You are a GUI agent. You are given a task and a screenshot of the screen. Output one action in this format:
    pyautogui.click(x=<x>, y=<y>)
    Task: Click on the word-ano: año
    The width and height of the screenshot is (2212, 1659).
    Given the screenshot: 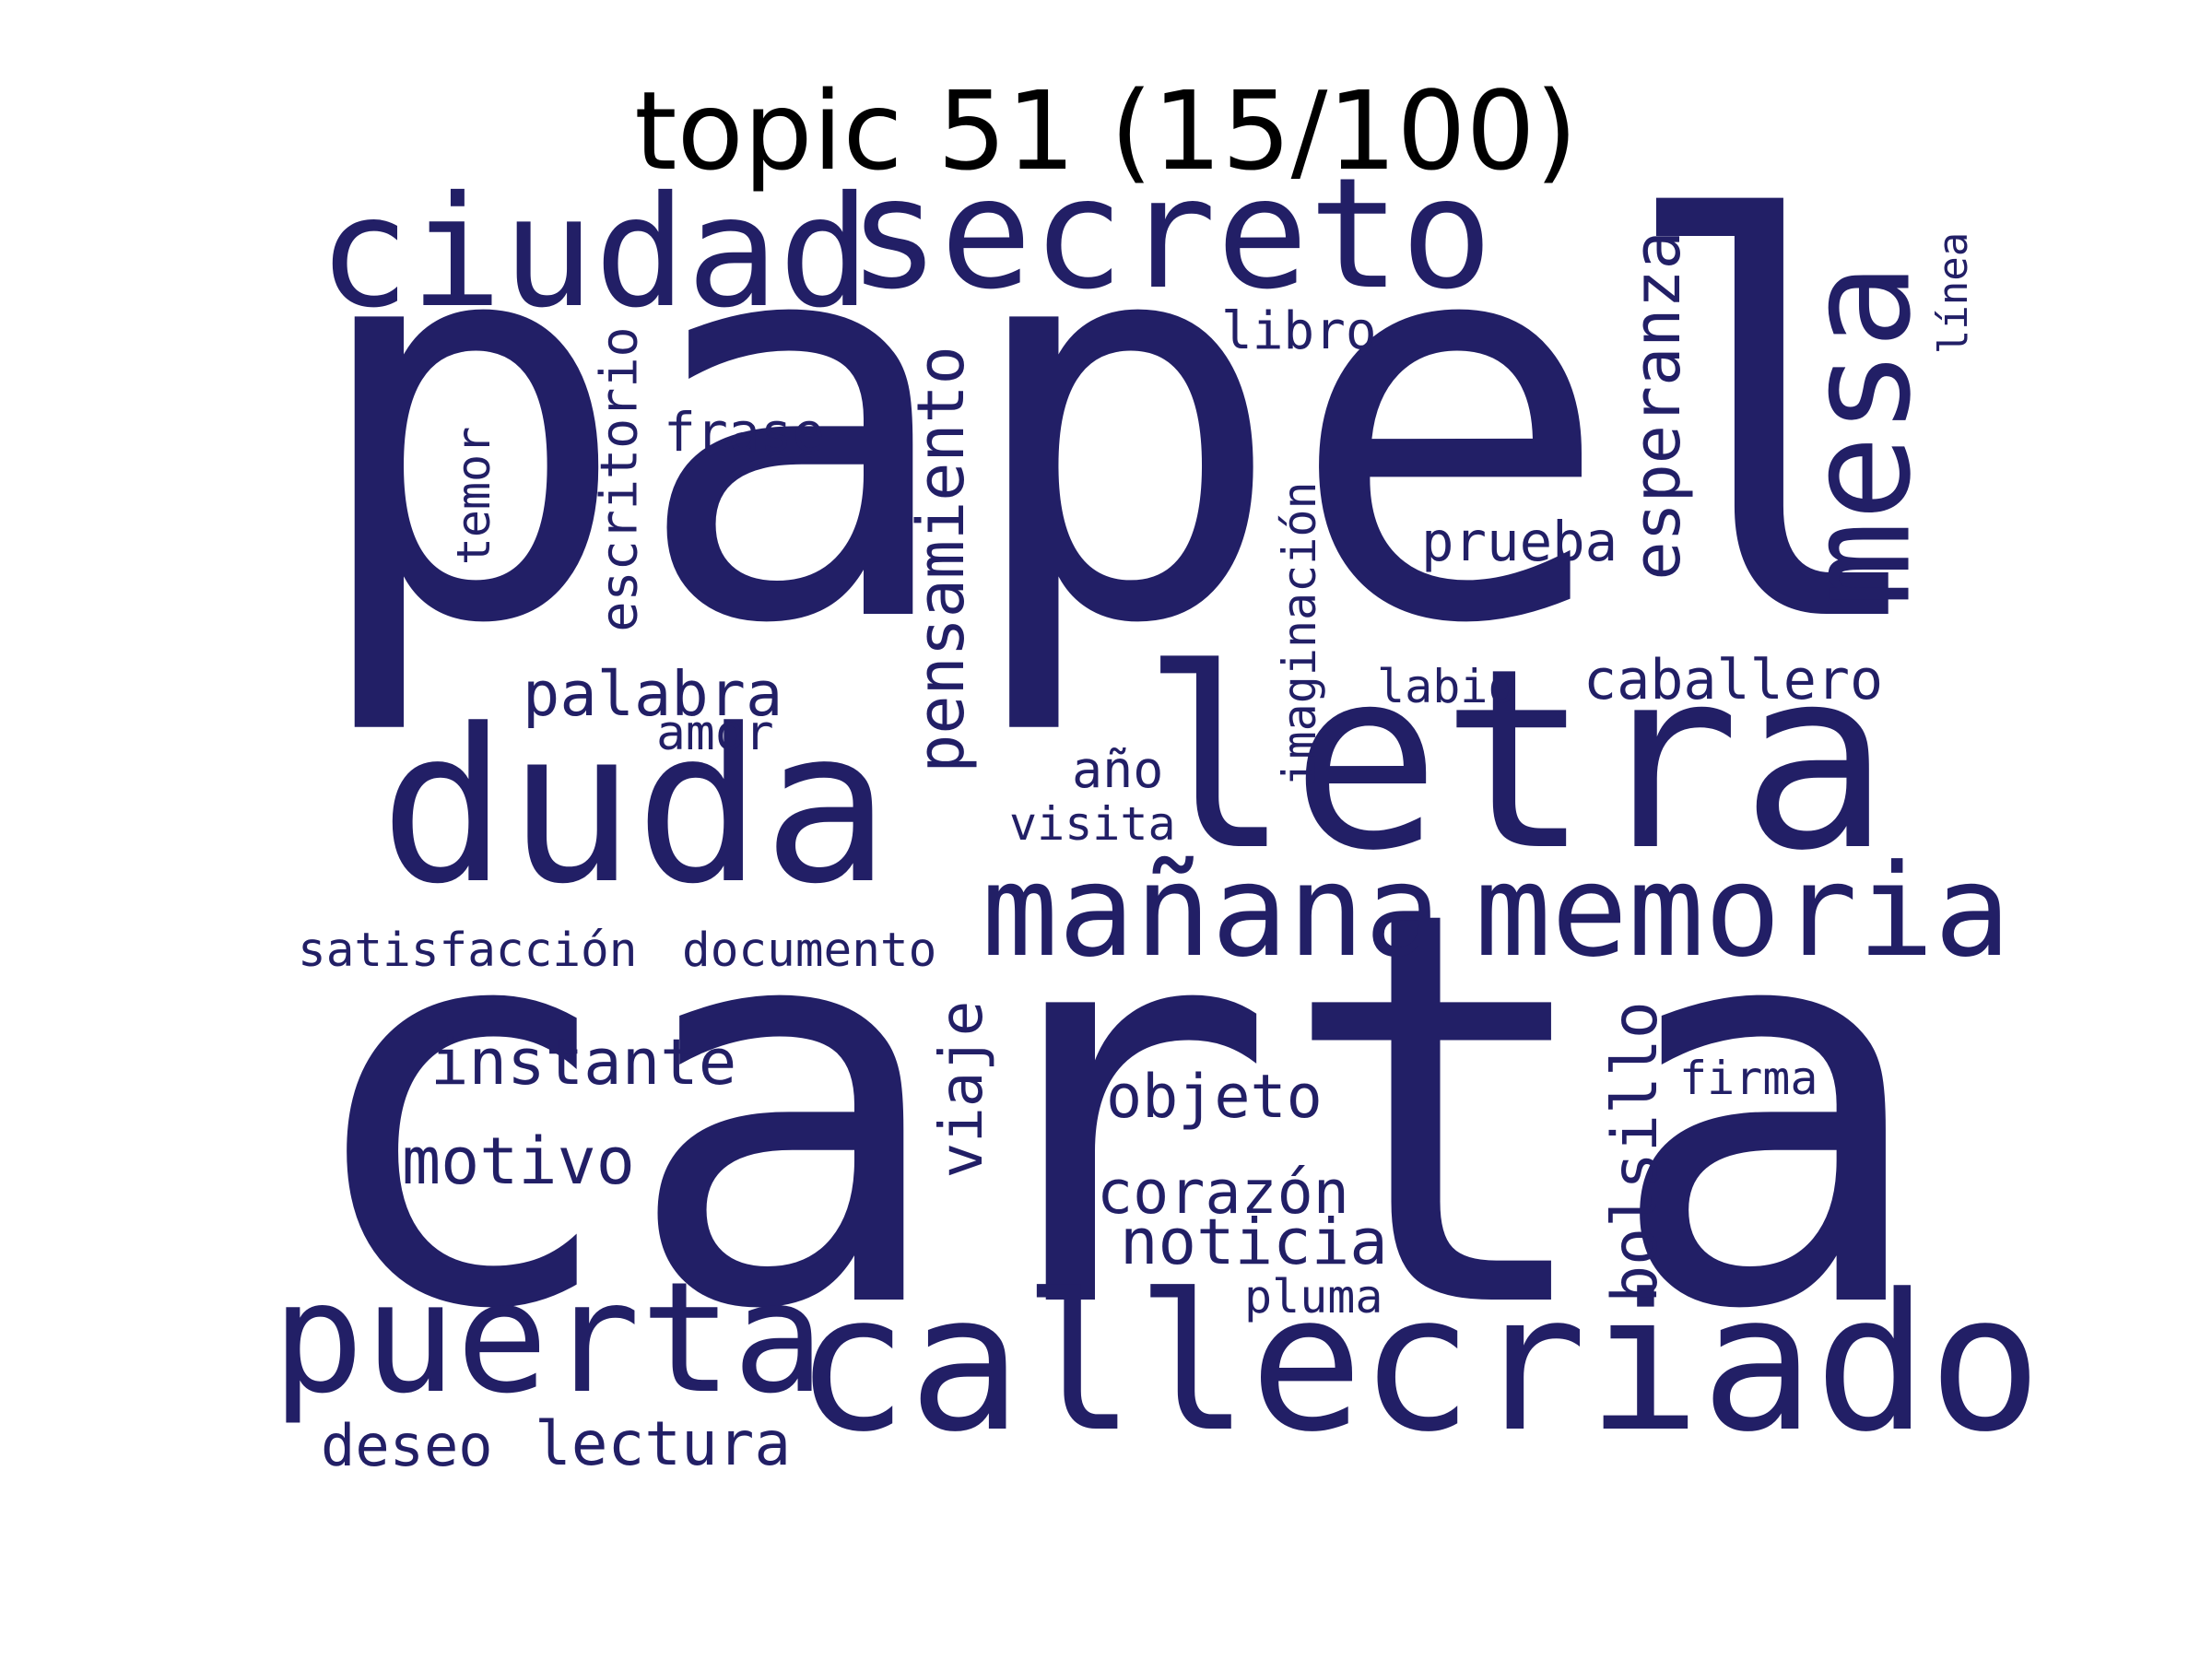 What is the action you would take?
    pyautogui.click(x=1118, y=769)
    